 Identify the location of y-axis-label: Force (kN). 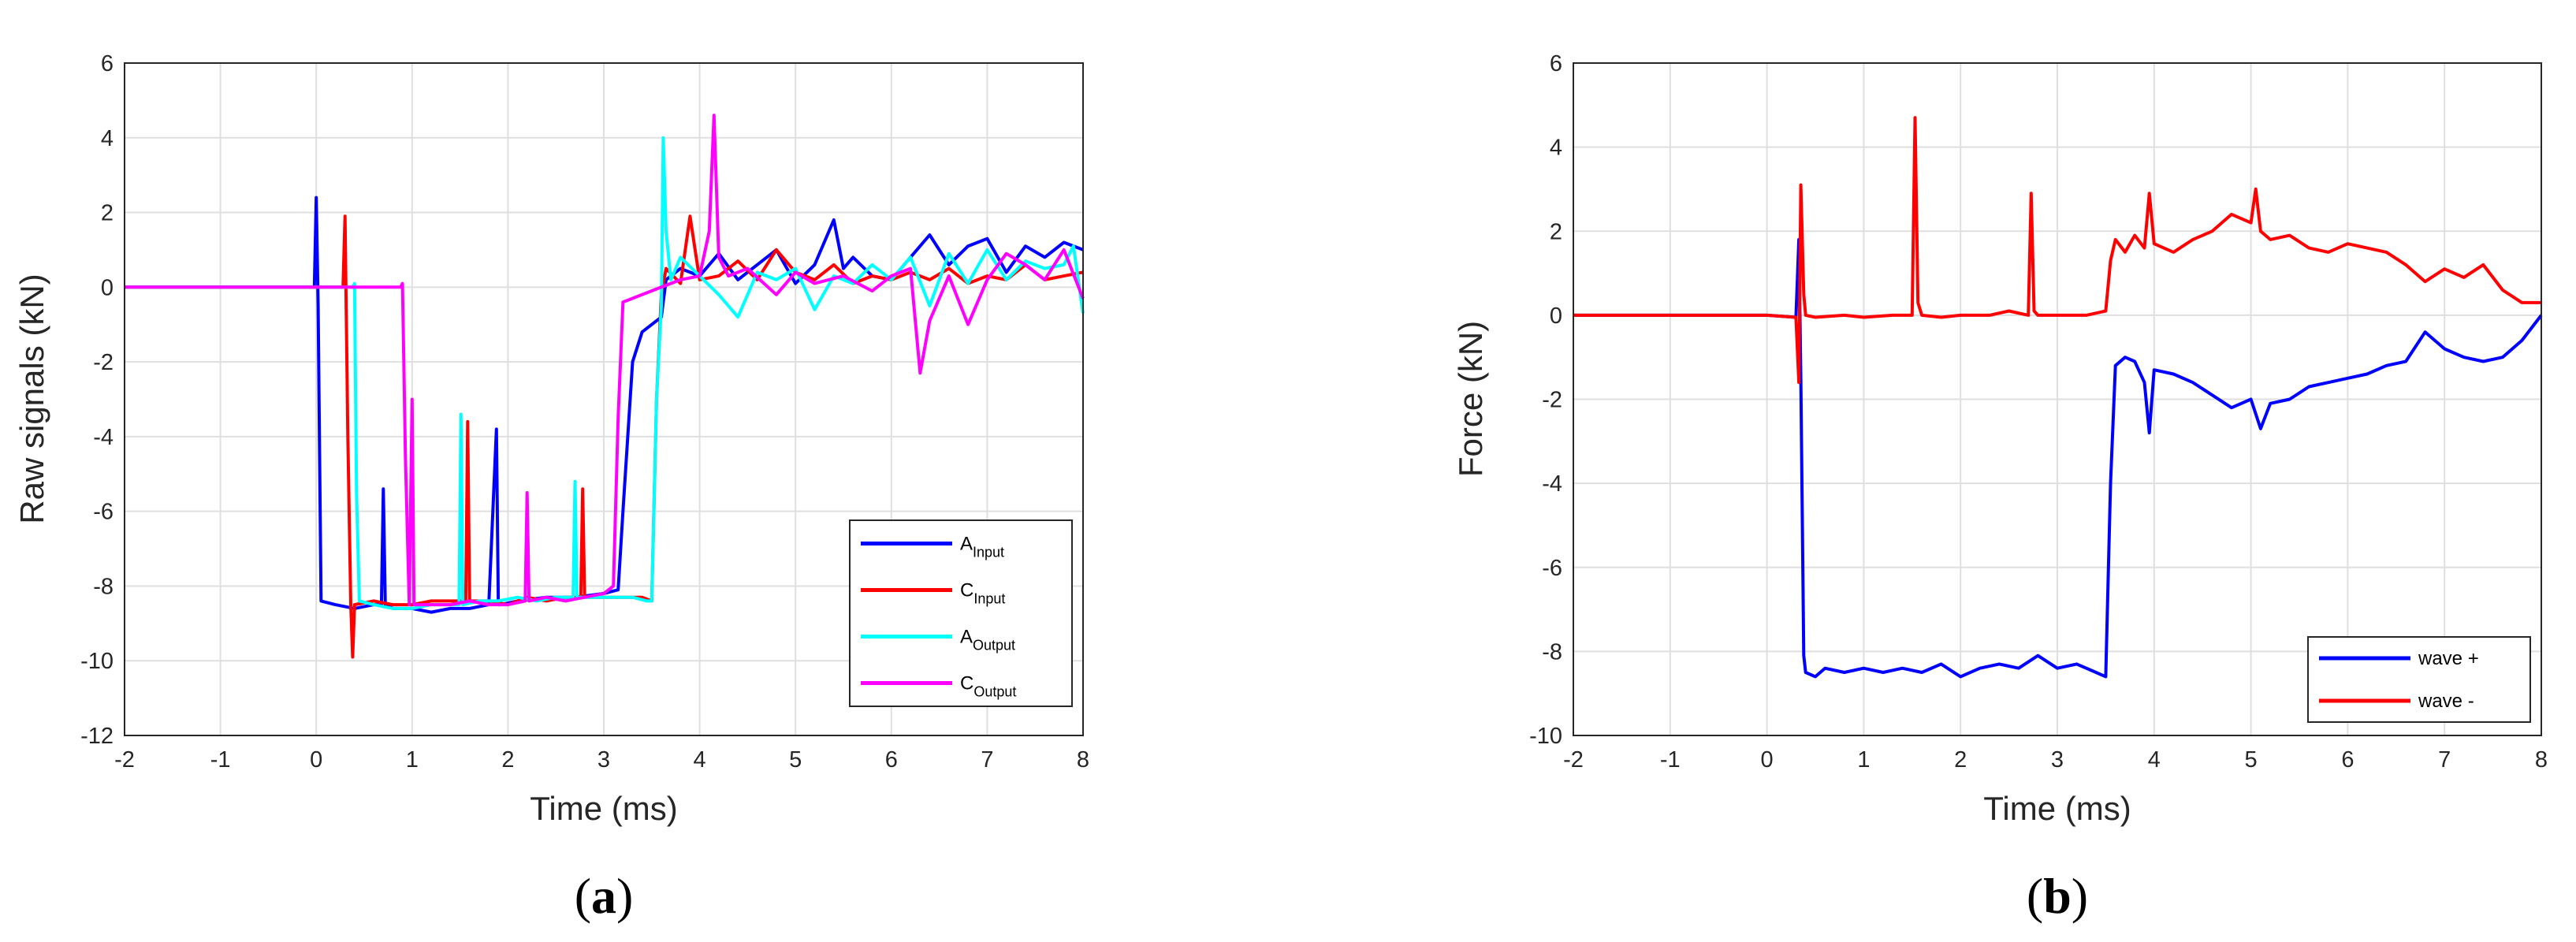
(1470, 399).